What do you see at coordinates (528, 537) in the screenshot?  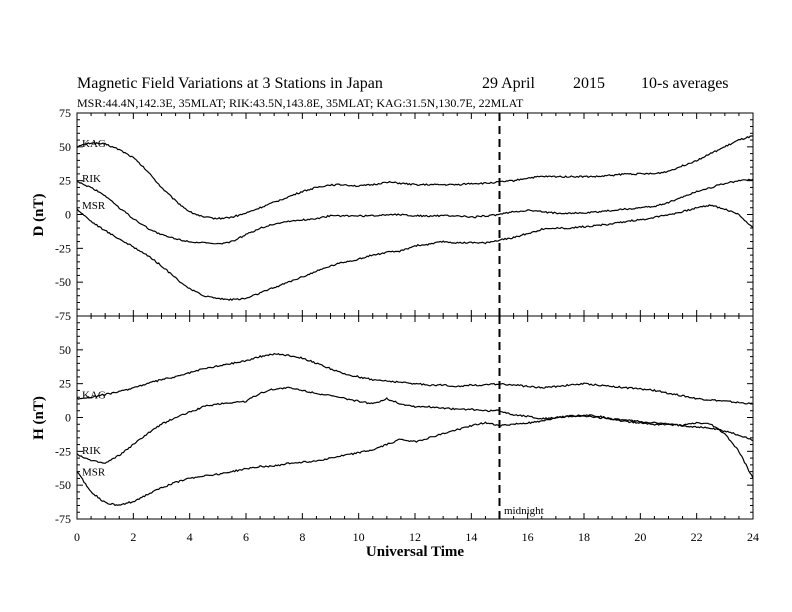 I see `x-tick-label: 16` at bounding box center [528, 537].